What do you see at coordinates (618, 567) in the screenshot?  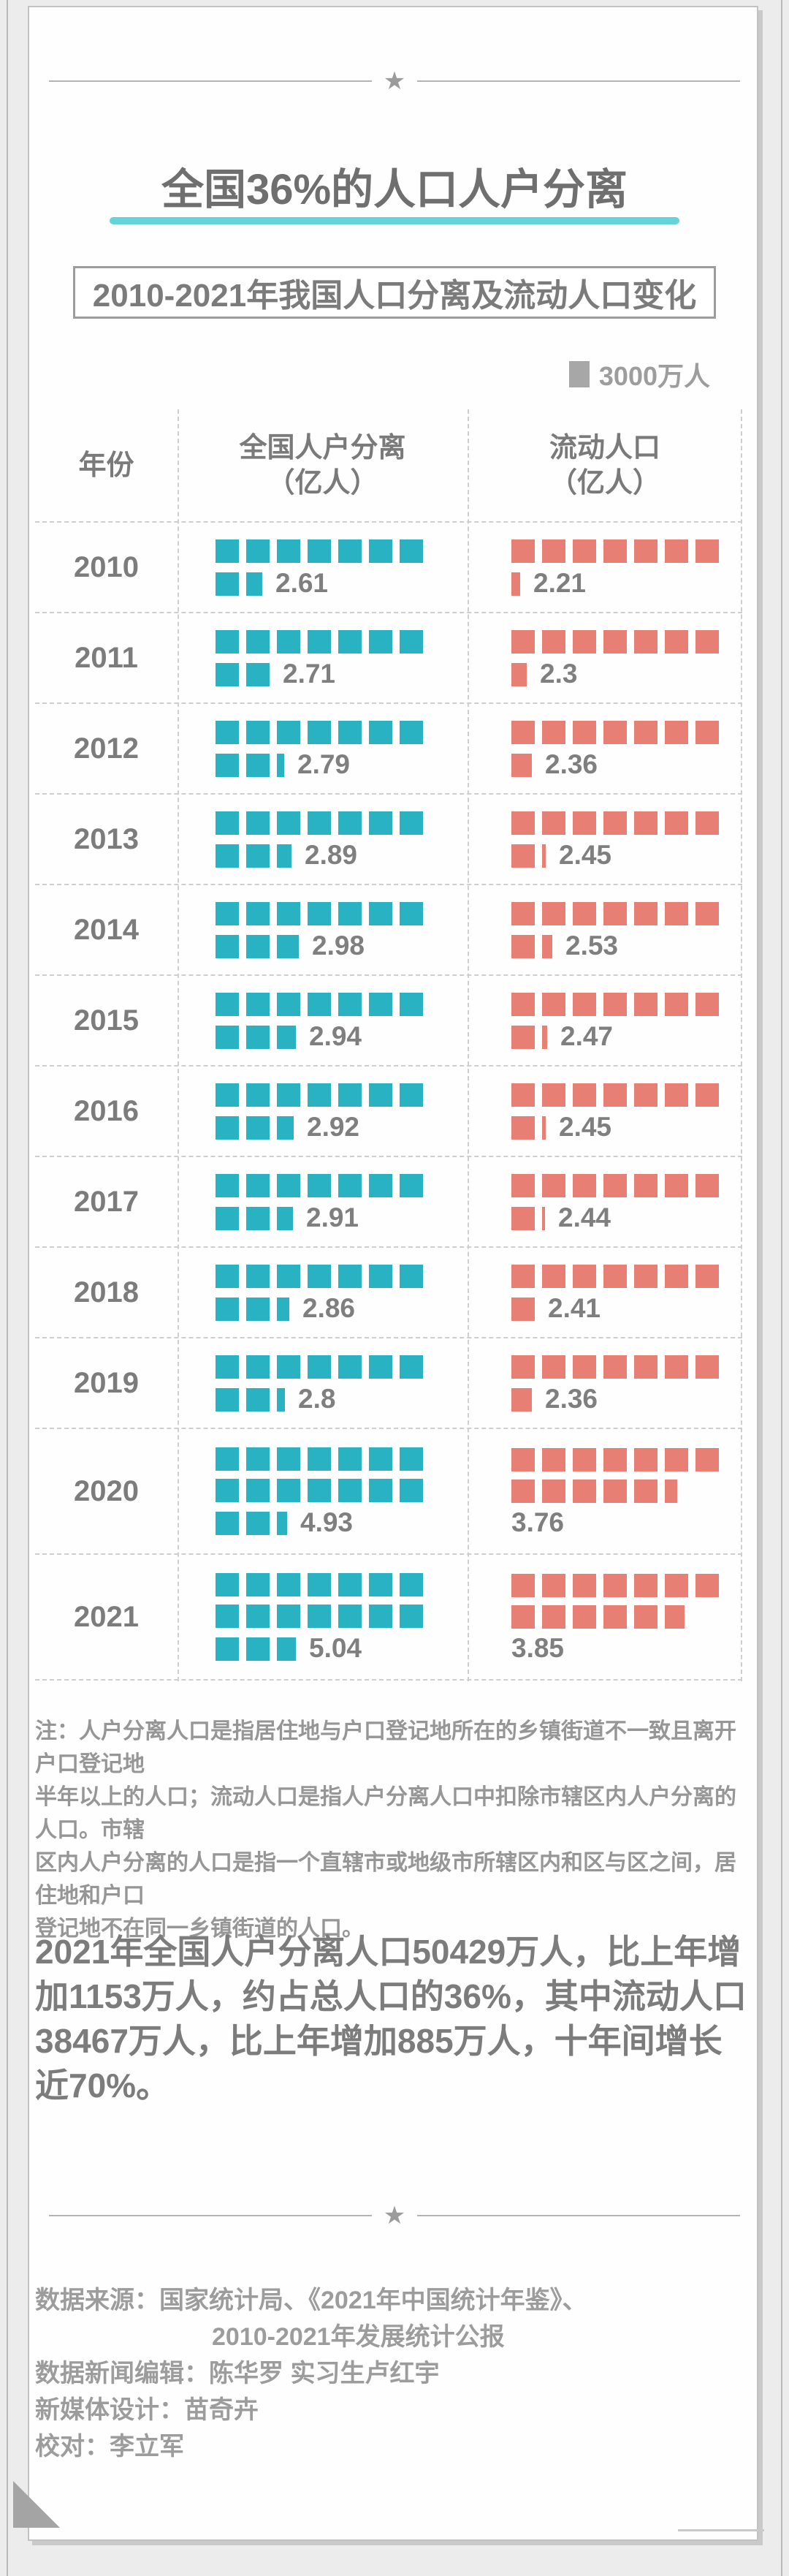 I see `pictogram-squares: 2.21` at bounding box center [618, 567].